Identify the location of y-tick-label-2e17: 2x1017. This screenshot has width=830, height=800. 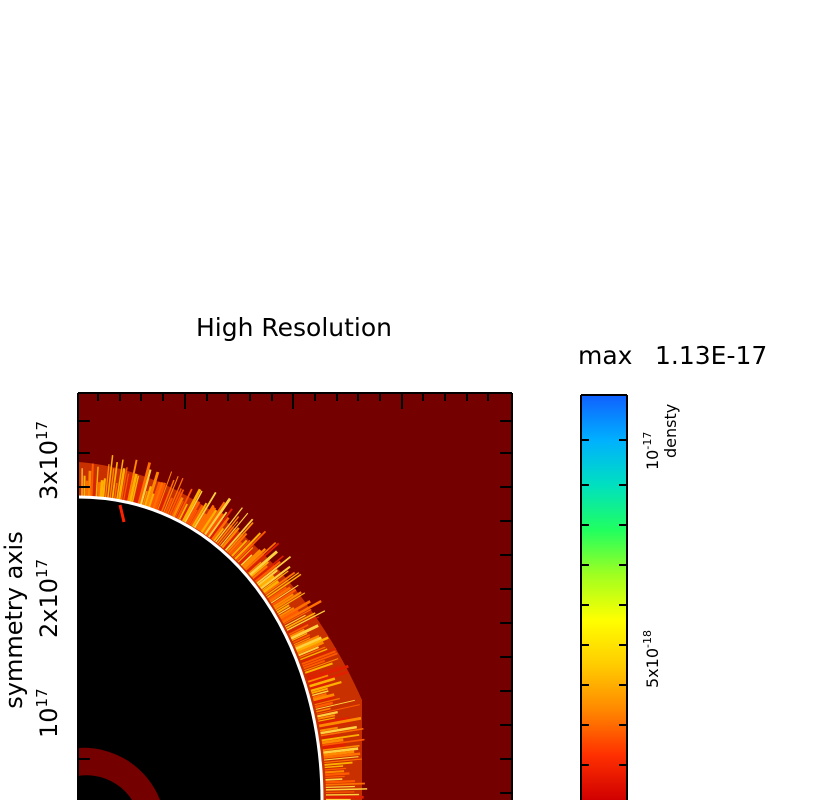
(48, 598).